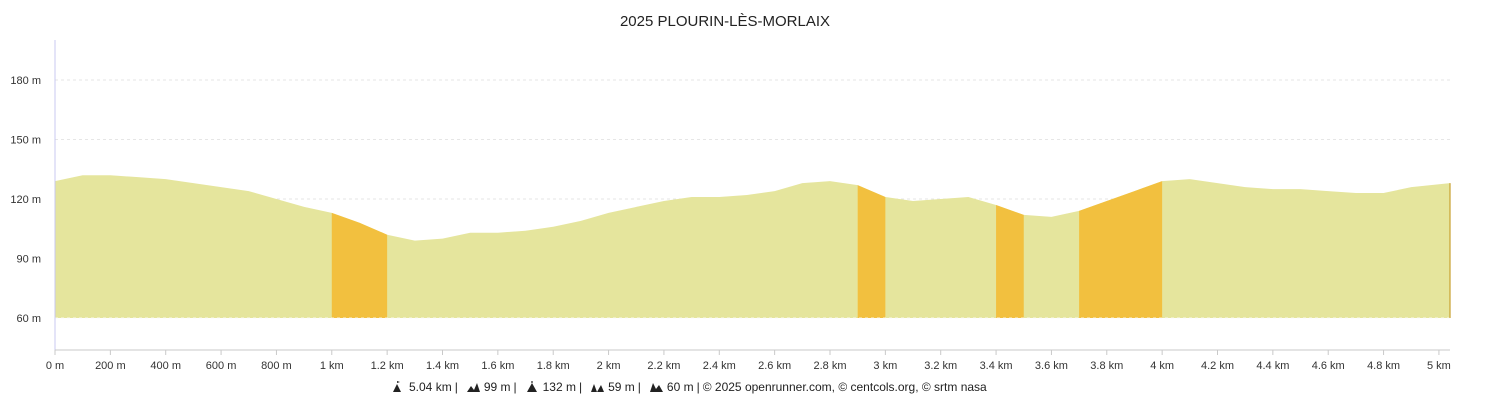 The width and height of the screenshot is (1500, 400). Describe the element at coordinates (387, 366) in the screenshot. I see `x-tick-label: 1.2 km` at that location.